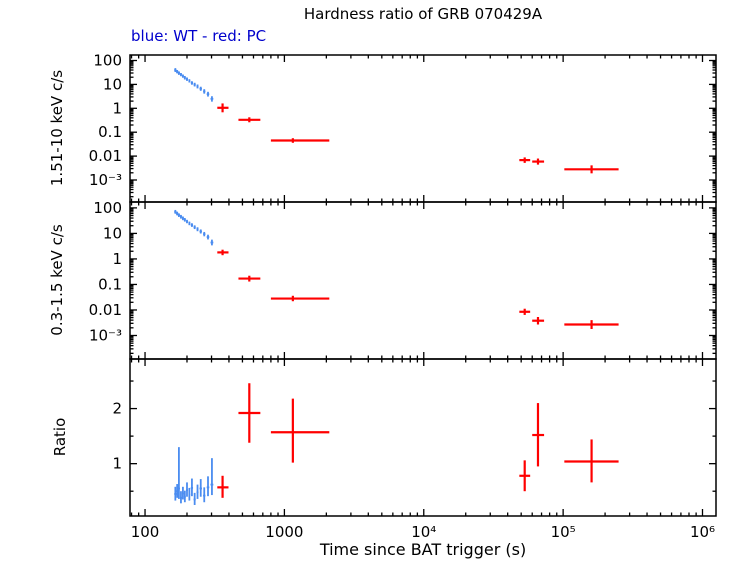  What do you see at coordinates (145, 532) in the screenshot?
I see `x-tick-label: 100` at bounding box center [145, 532].